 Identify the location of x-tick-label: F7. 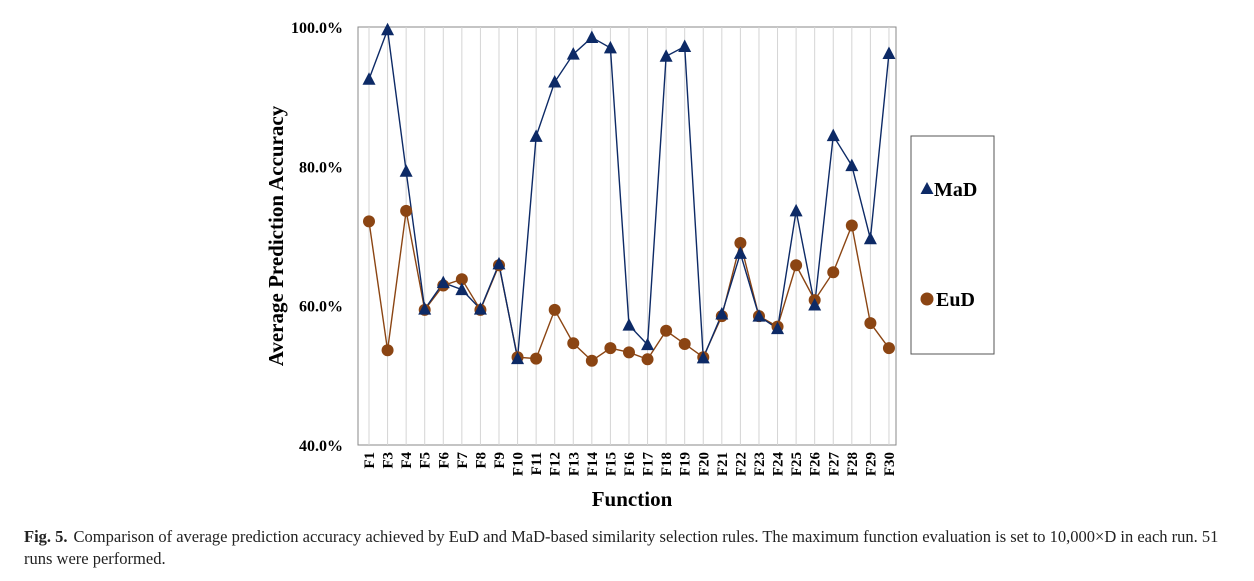
(463, 460).